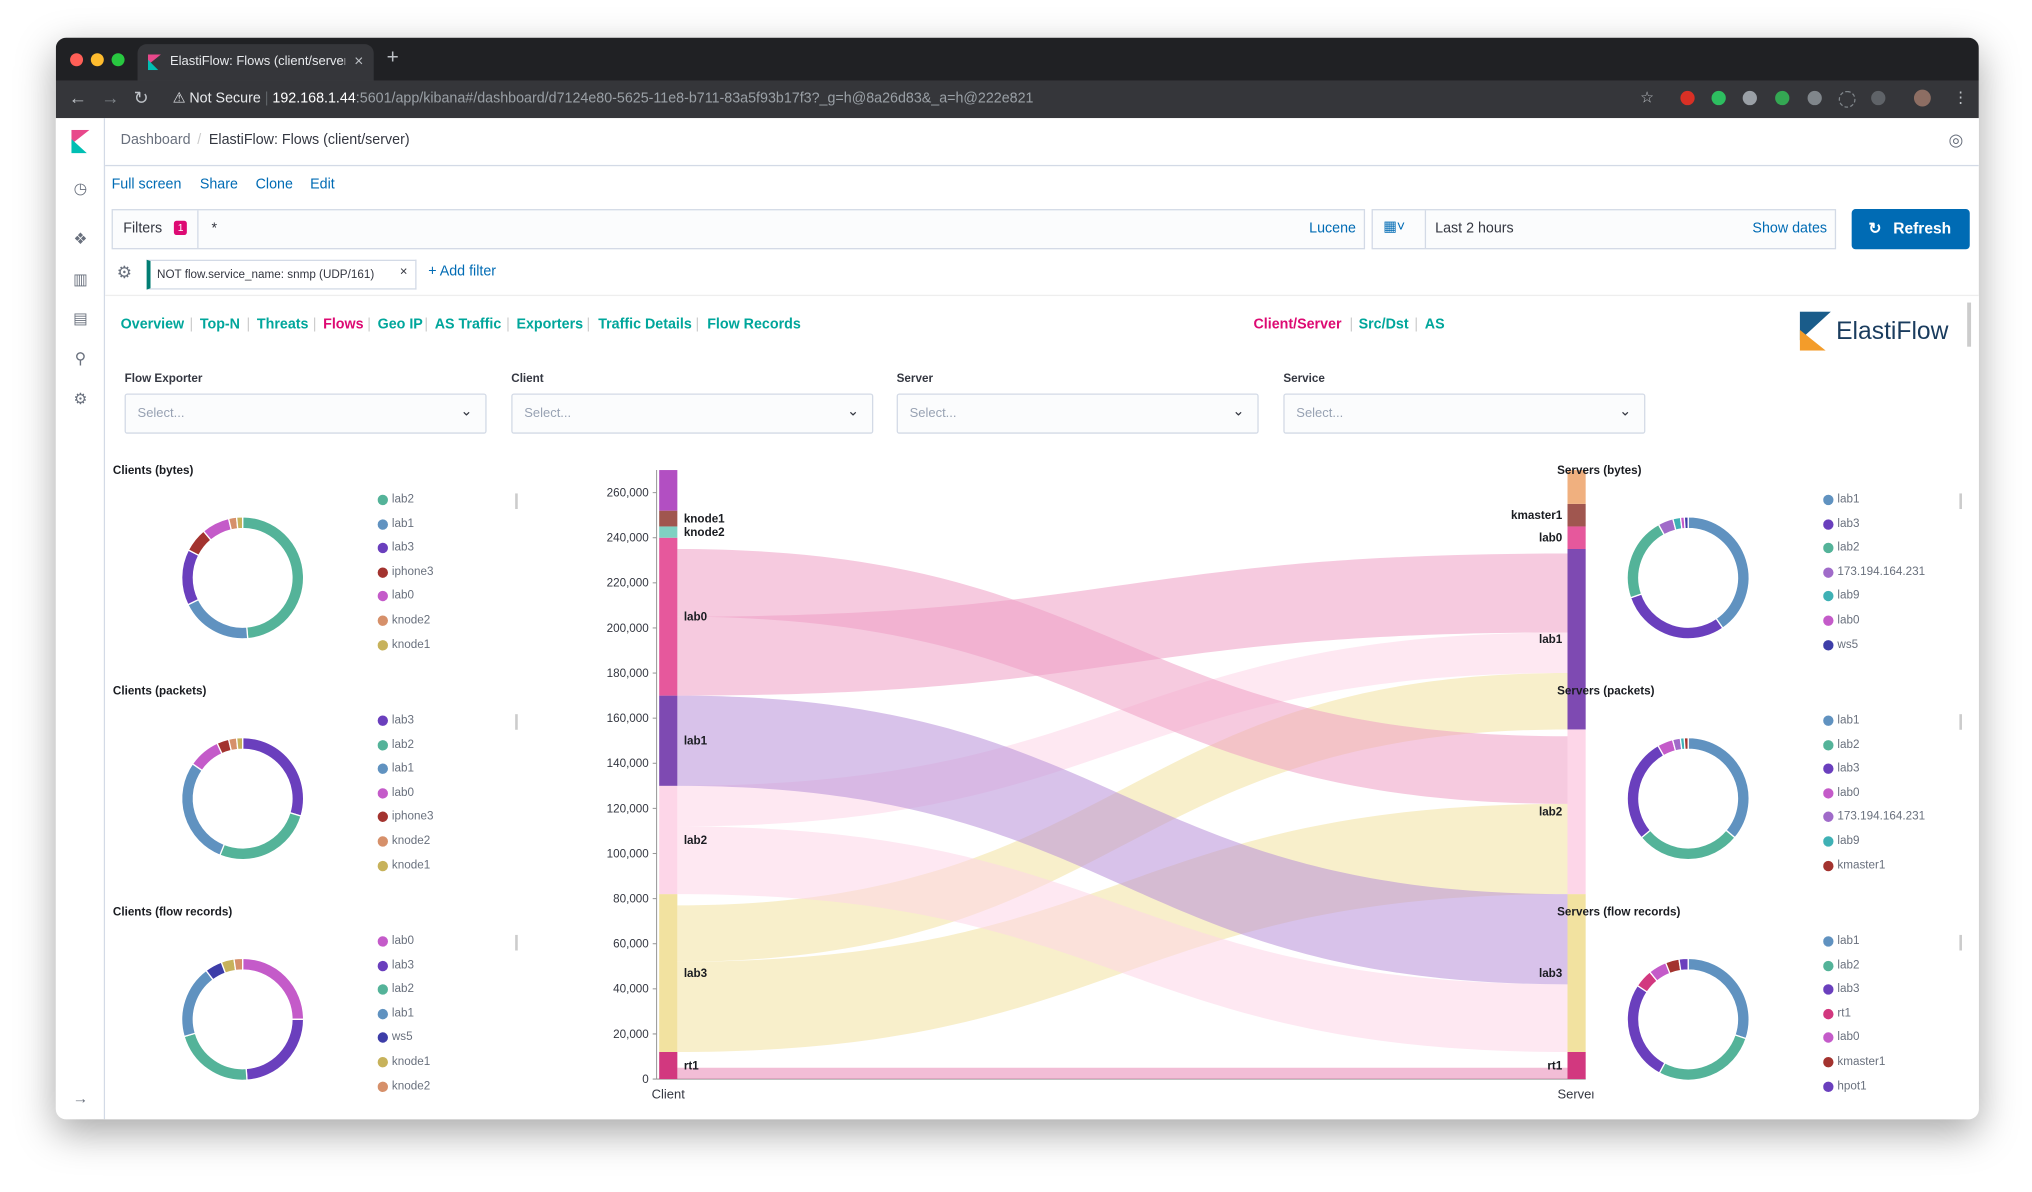 This screenshot has width=2032, height=1192. I want to click on sankey-node-client-knode2, so click(668, 532).